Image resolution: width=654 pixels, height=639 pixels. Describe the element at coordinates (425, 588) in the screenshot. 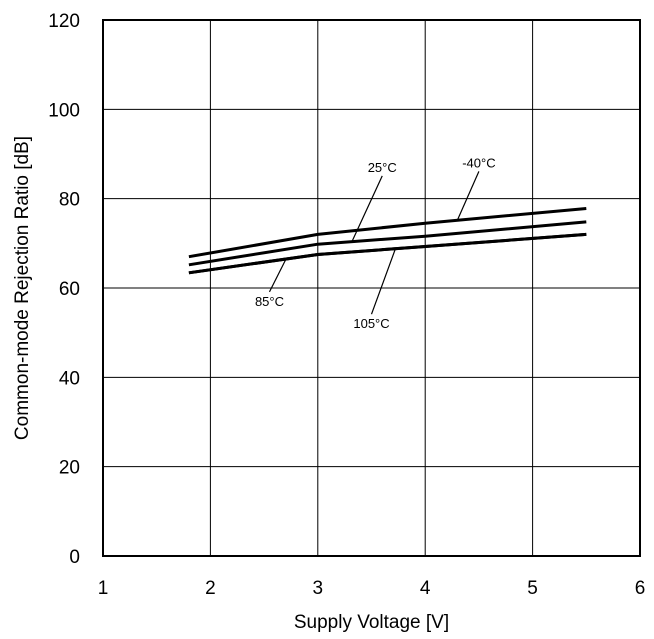

I see `x-tick-label: 4` at that location.